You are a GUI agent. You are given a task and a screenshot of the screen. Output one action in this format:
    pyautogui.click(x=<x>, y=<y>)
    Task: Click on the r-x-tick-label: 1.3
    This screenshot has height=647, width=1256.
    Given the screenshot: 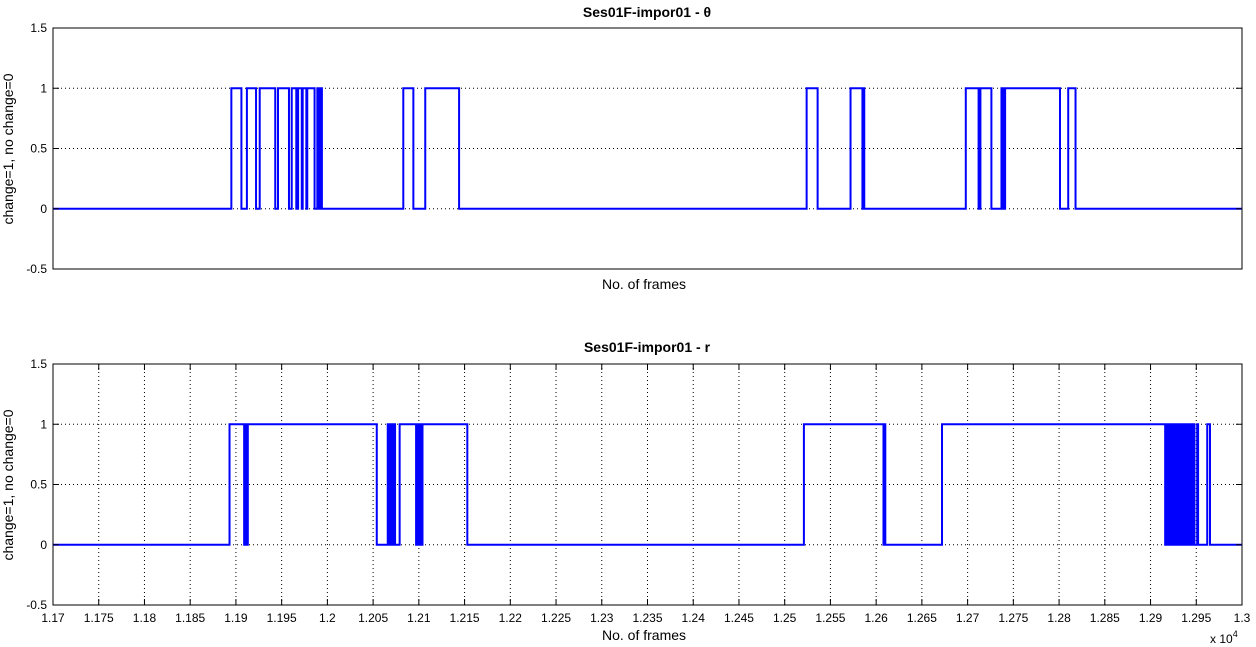 What is the action you would take?
    pyautogui.click(x=1242, y=618)
    